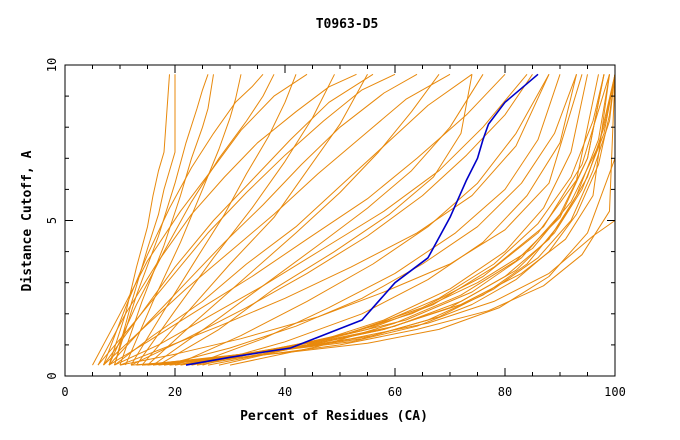 Image resolution: width=680 pixels, height=440 pixels. Describe the element at coordinates (395, 392) in the screenshot. I see `x-tick-label: 60` at that location.